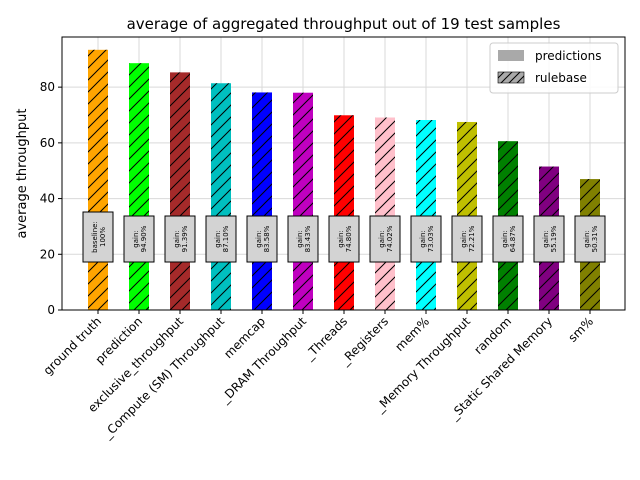 Image resolution: width=640 pixels, height=480 pixels. I want to click on y-tick-label: 40, so click(47, 199).